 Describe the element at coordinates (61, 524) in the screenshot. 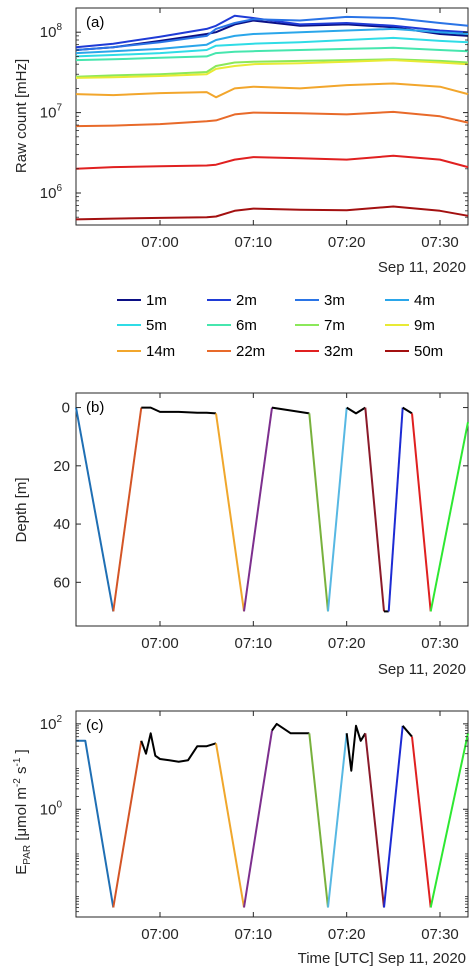

I see `y-tick-label: 40` at that location.